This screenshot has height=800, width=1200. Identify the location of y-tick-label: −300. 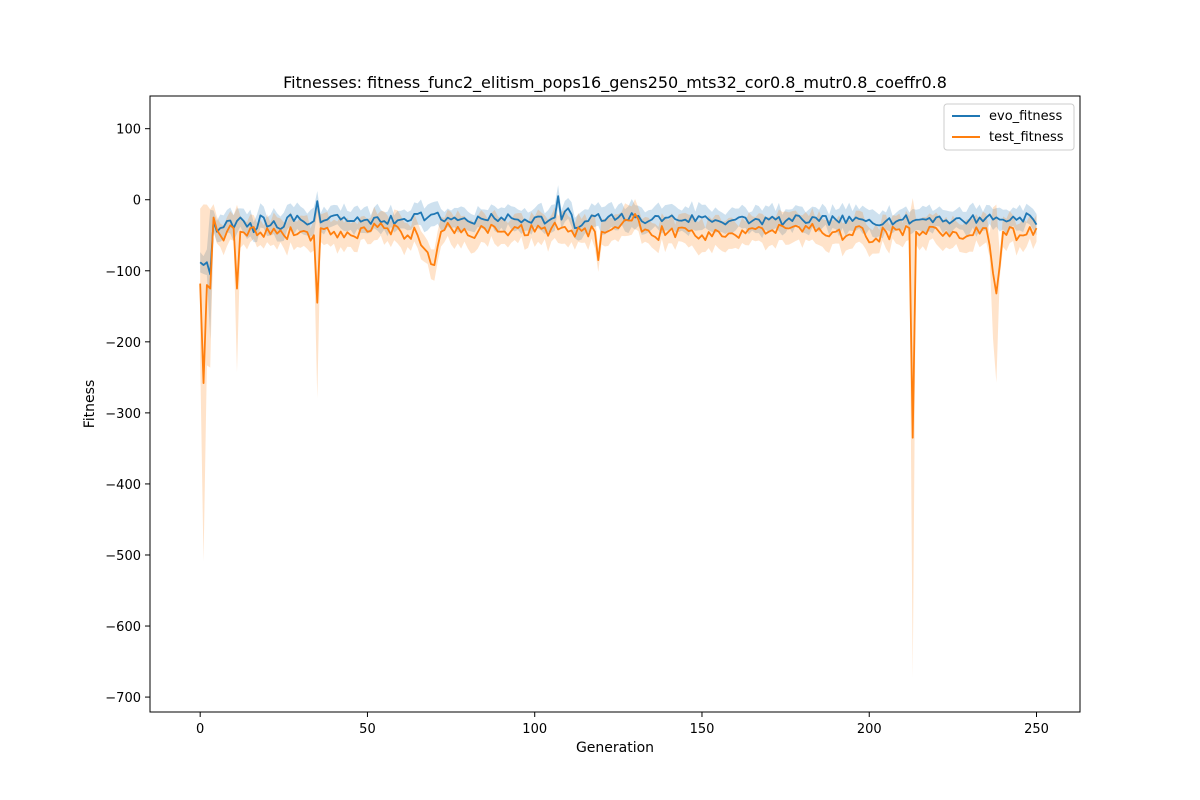
(123, 414).